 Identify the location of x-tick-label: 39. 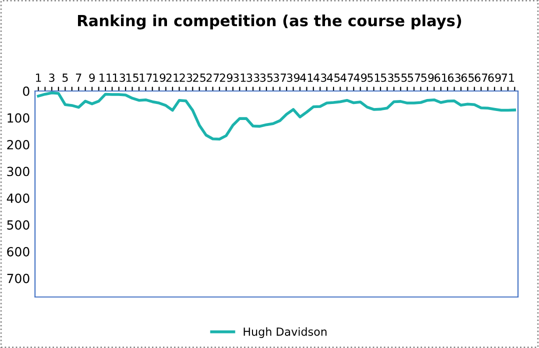
(293, 78).